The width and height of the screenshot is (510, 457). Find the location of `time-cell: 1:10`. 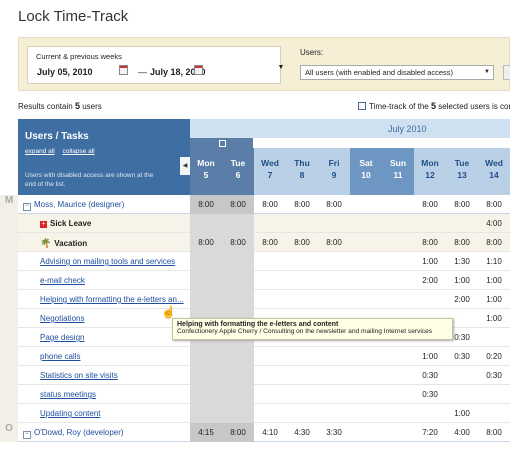

time-cell: 1:10 is located at coordinates (494, 261).